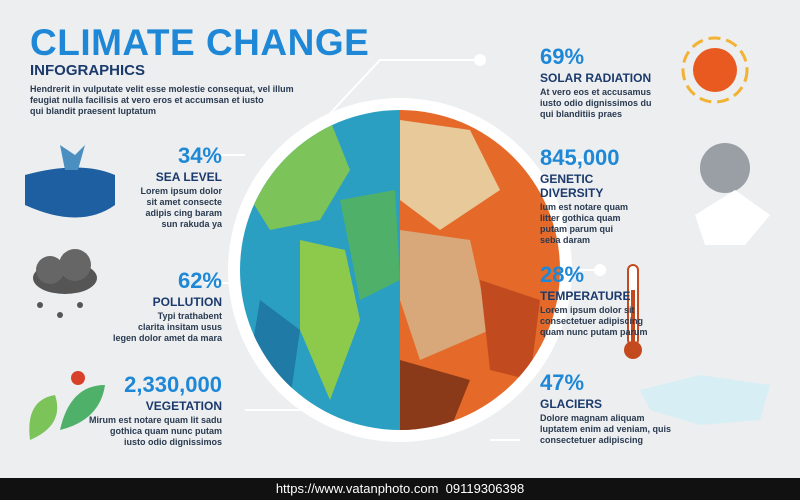 This screenshot has height=500, width=800. I want to click on stat-text: luptatem enim ad veniam, quis, so click(606, 429).